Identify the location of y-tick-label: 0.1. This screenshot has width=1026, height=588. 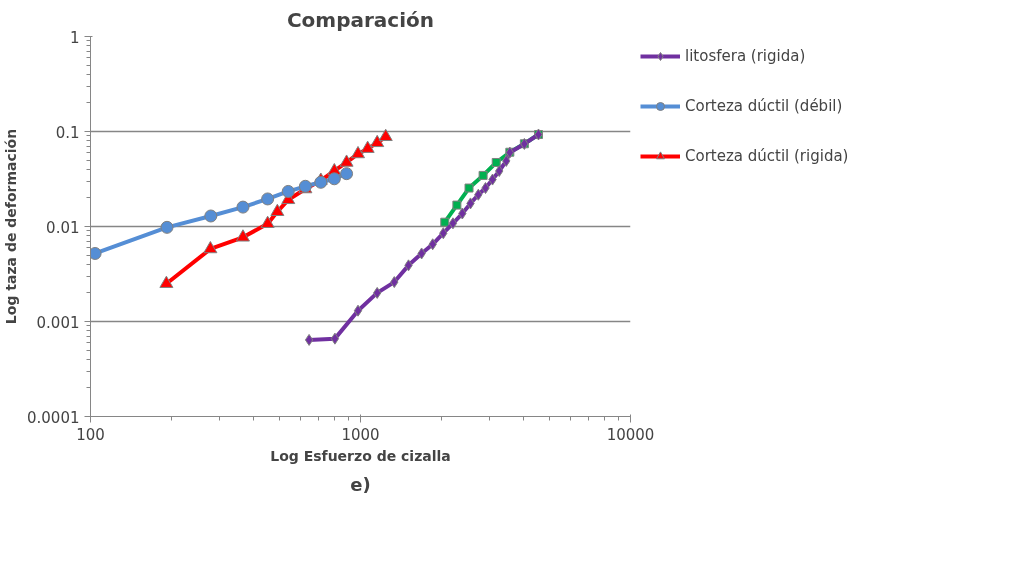
(67, 132).